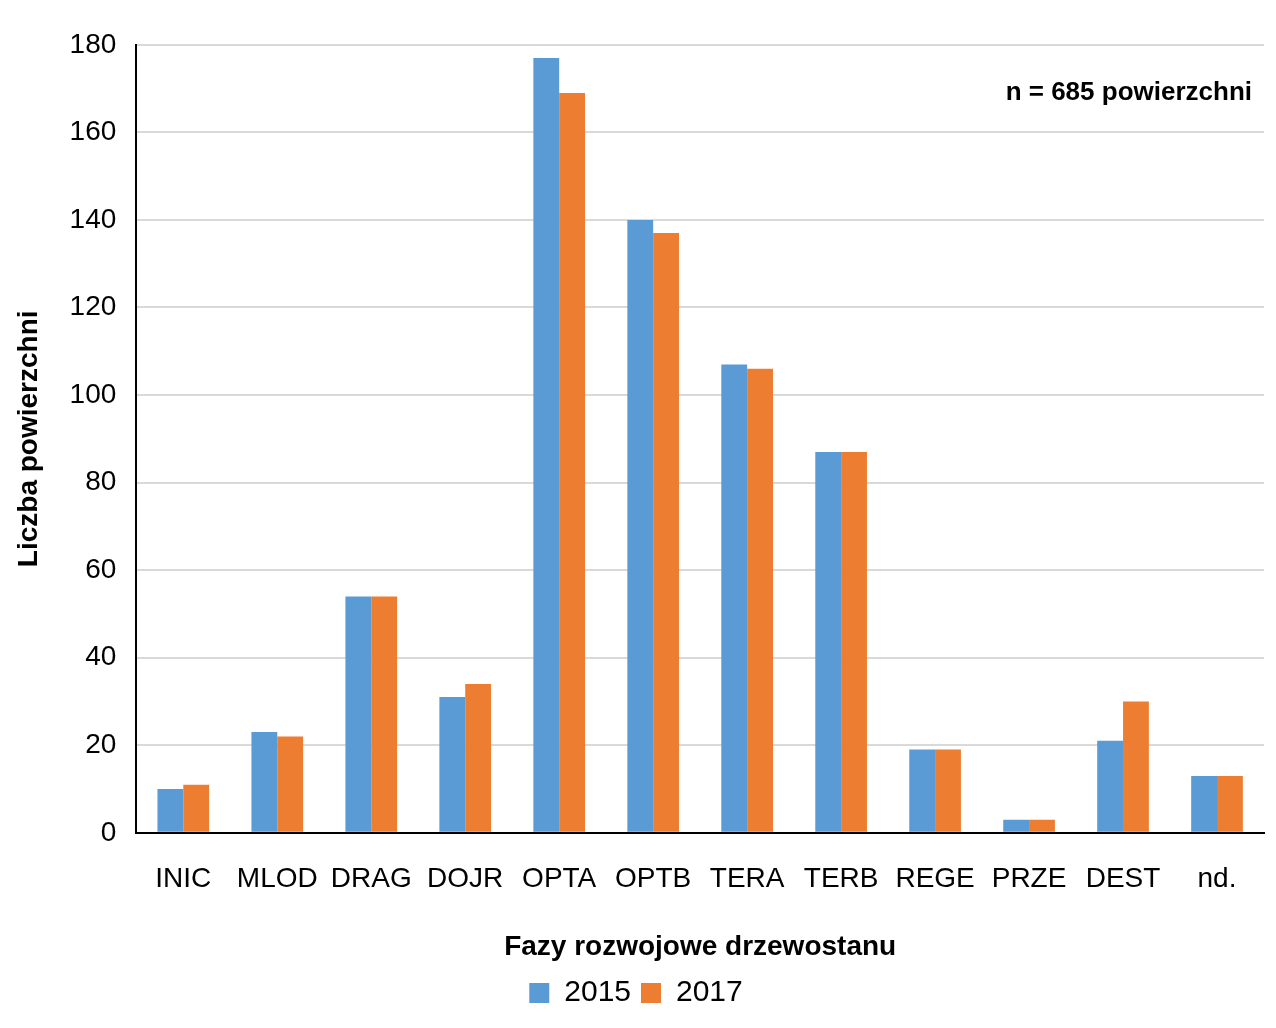  Describe the element at coordinates (93, 393) in the screenshot. I see `y-tick-label: 100` at that location.